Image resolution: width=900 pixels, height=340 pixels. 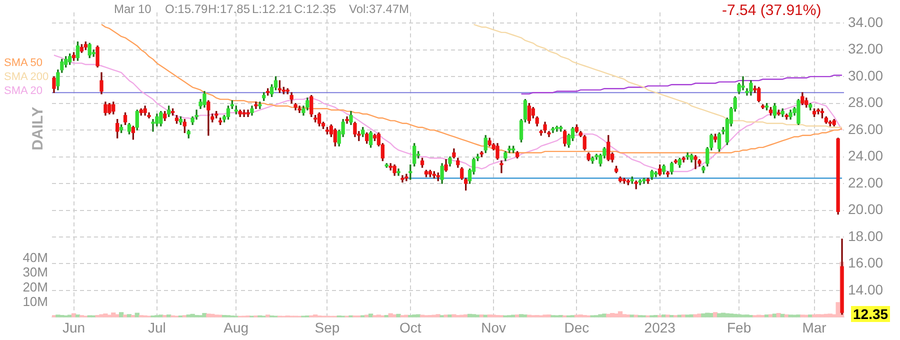 What do you see at coordinates (133, 9) in the screenshot?
I see `annotation: Mar 10` at bounding box center [133, 9].